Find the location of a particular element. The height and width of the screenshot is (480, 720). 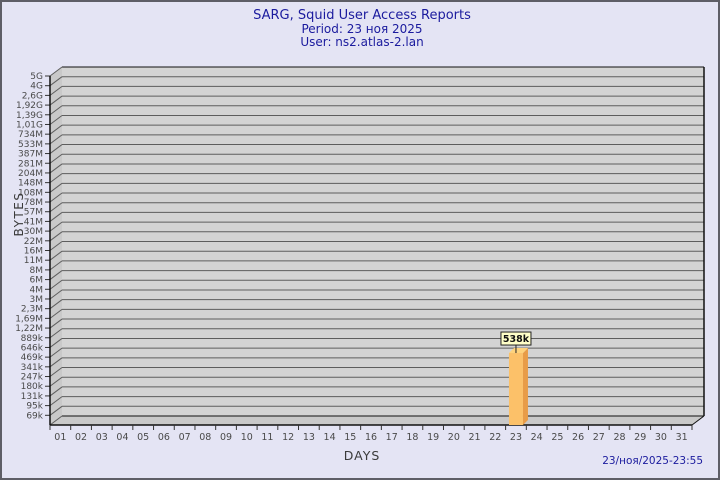

y-tick-label: 734M is located at coordinates (30, 135).